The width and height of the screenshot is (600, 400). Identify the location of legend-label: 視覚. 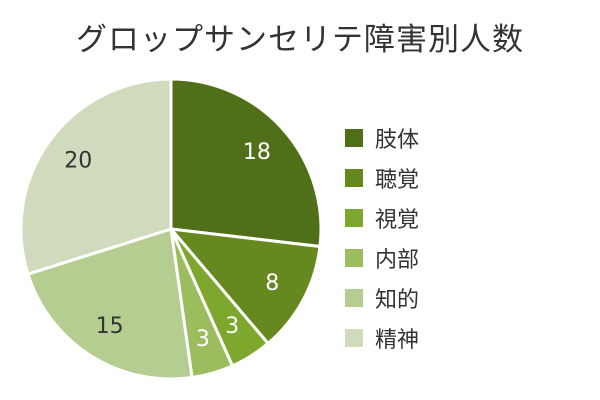
(397, 220).